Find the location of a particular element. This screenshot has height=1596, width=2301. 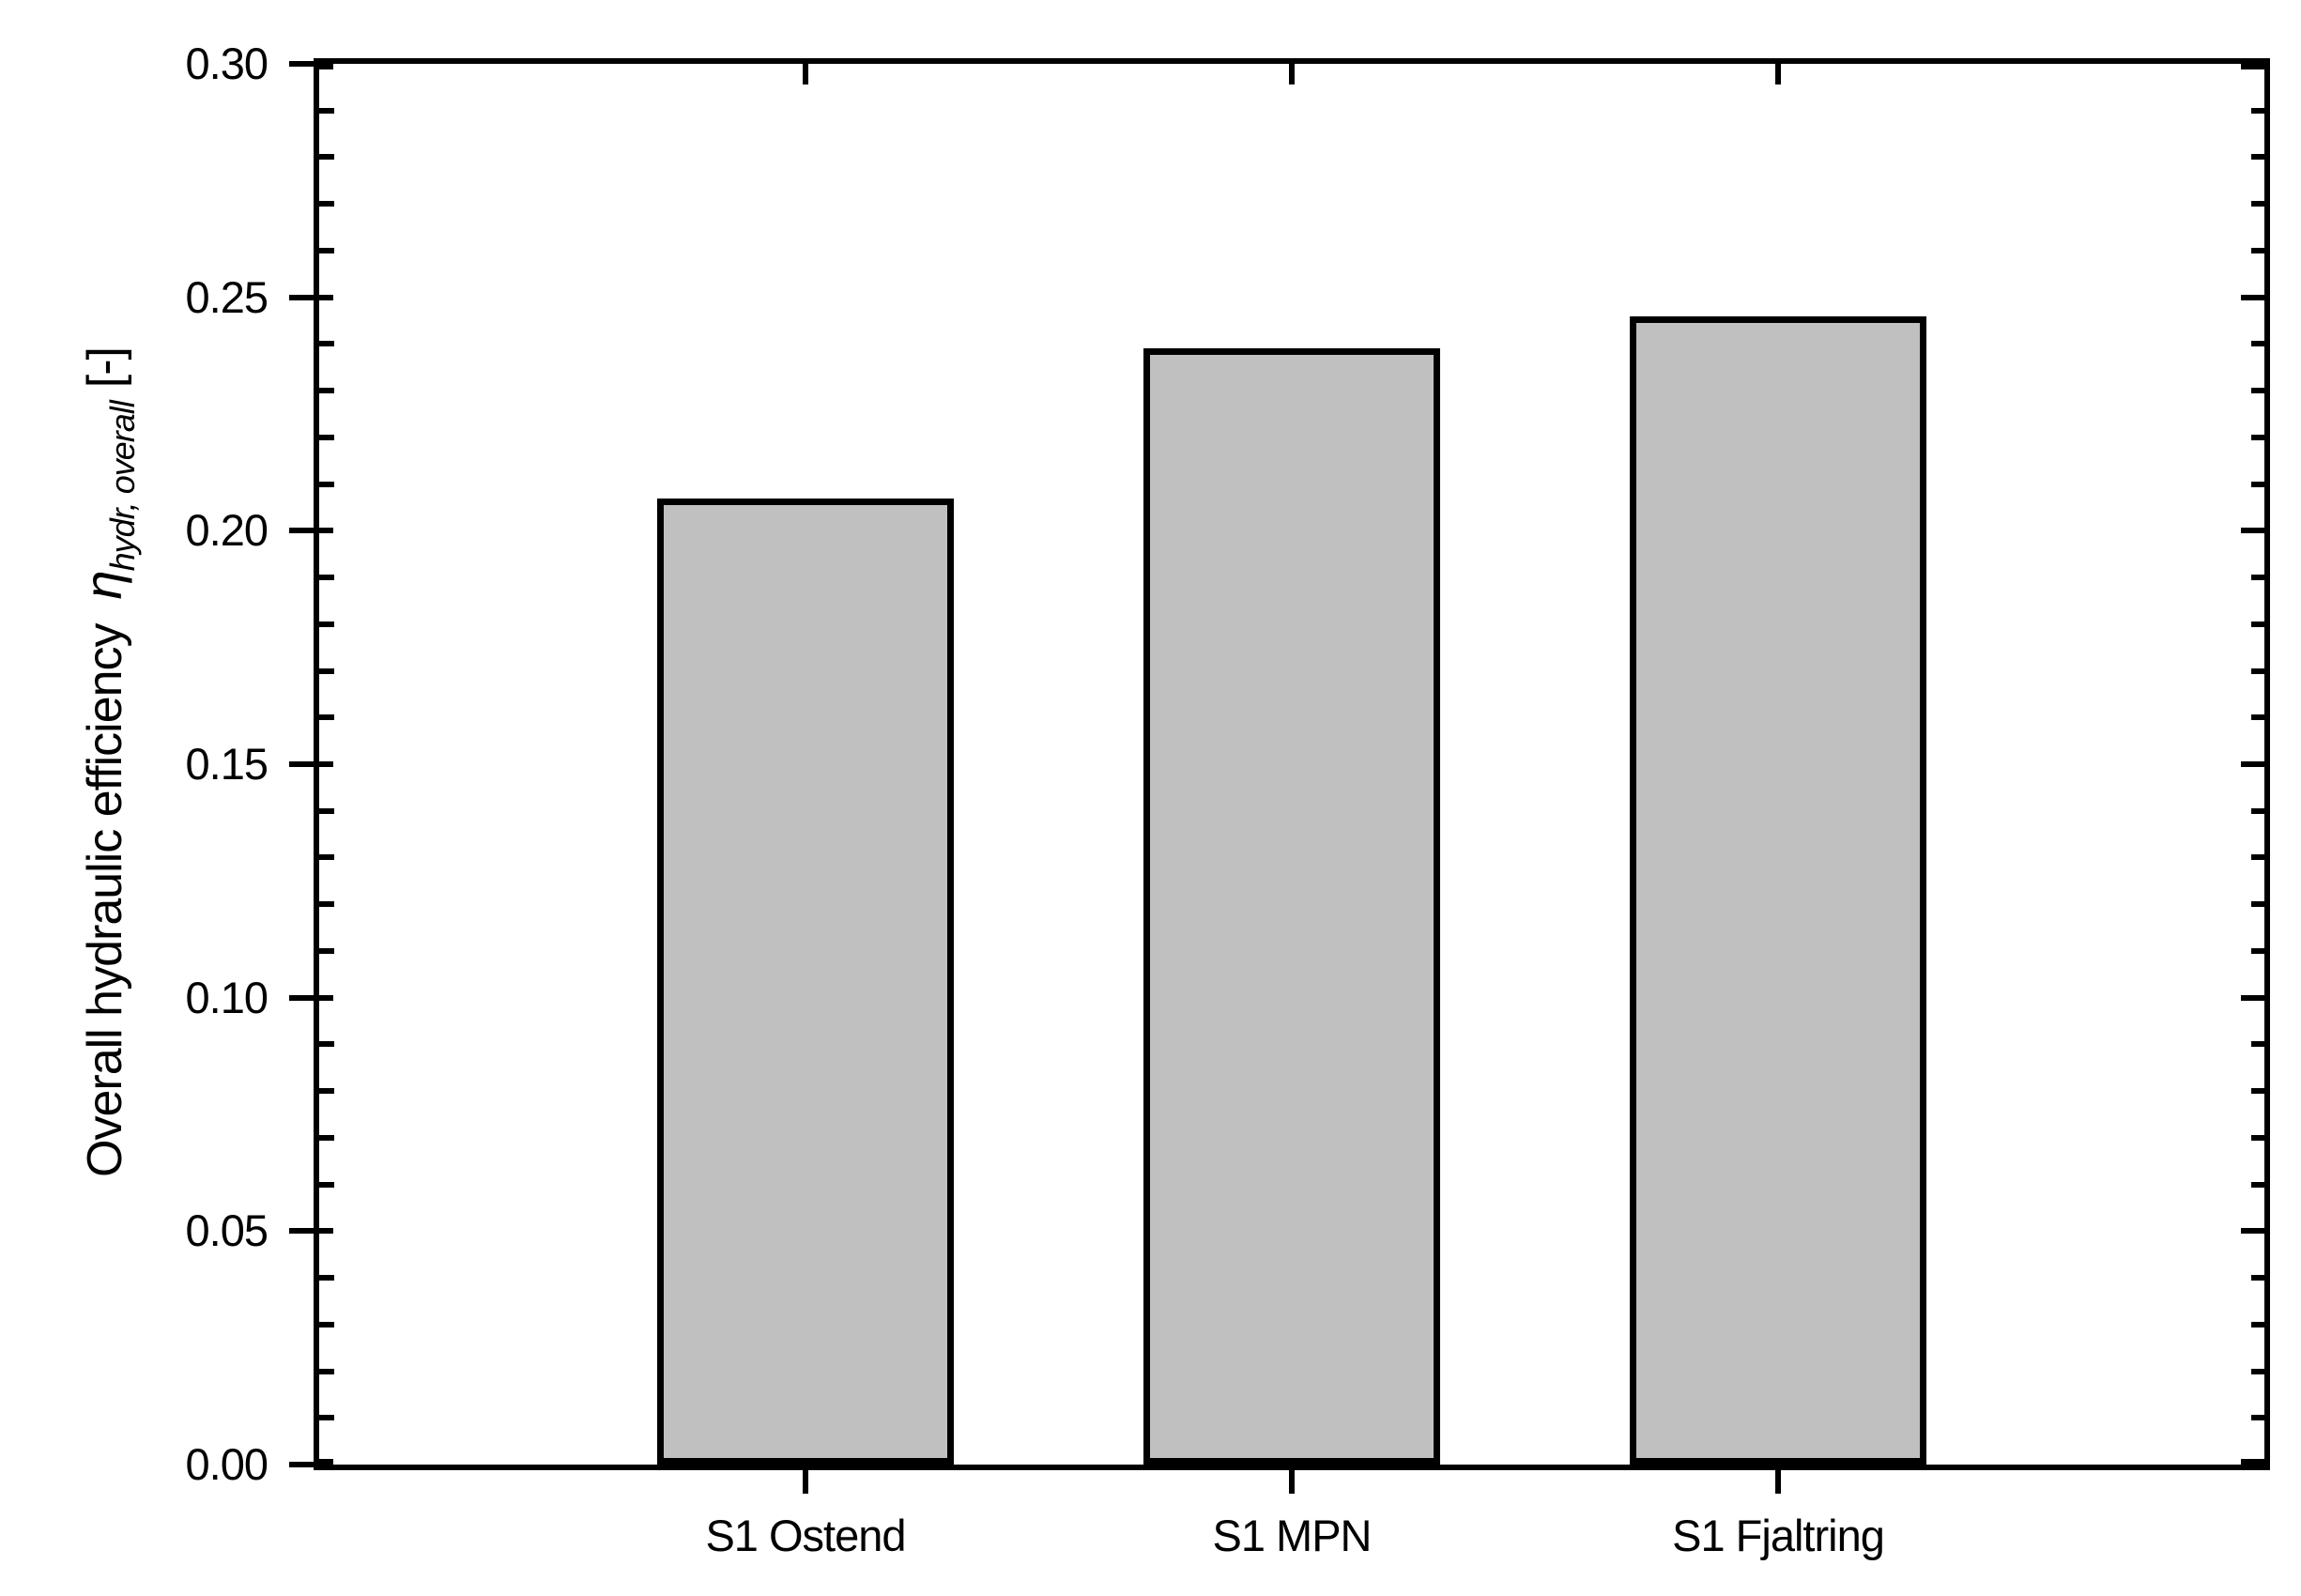

bar-s1-mpn is located at coordinates (1291, 907).